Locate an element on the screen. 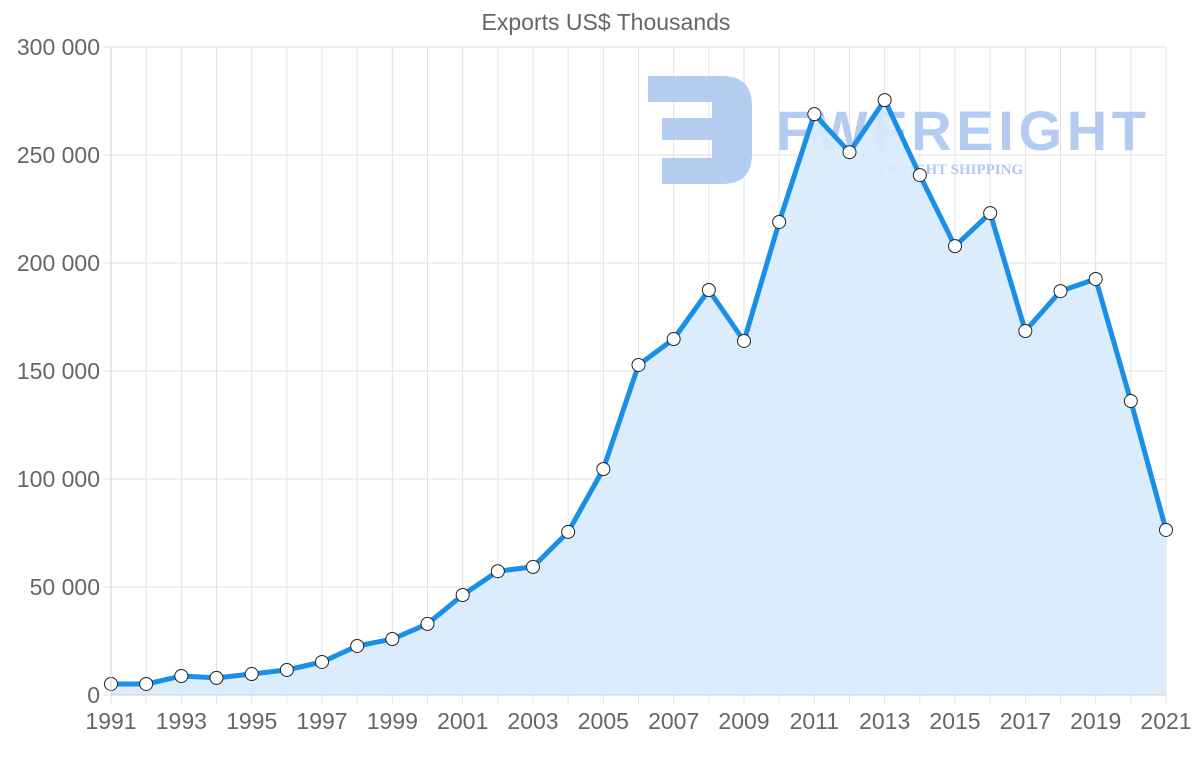 The image size is (1200, 763). y-tick-label: 200 000 is located at coordinates (58, 263).